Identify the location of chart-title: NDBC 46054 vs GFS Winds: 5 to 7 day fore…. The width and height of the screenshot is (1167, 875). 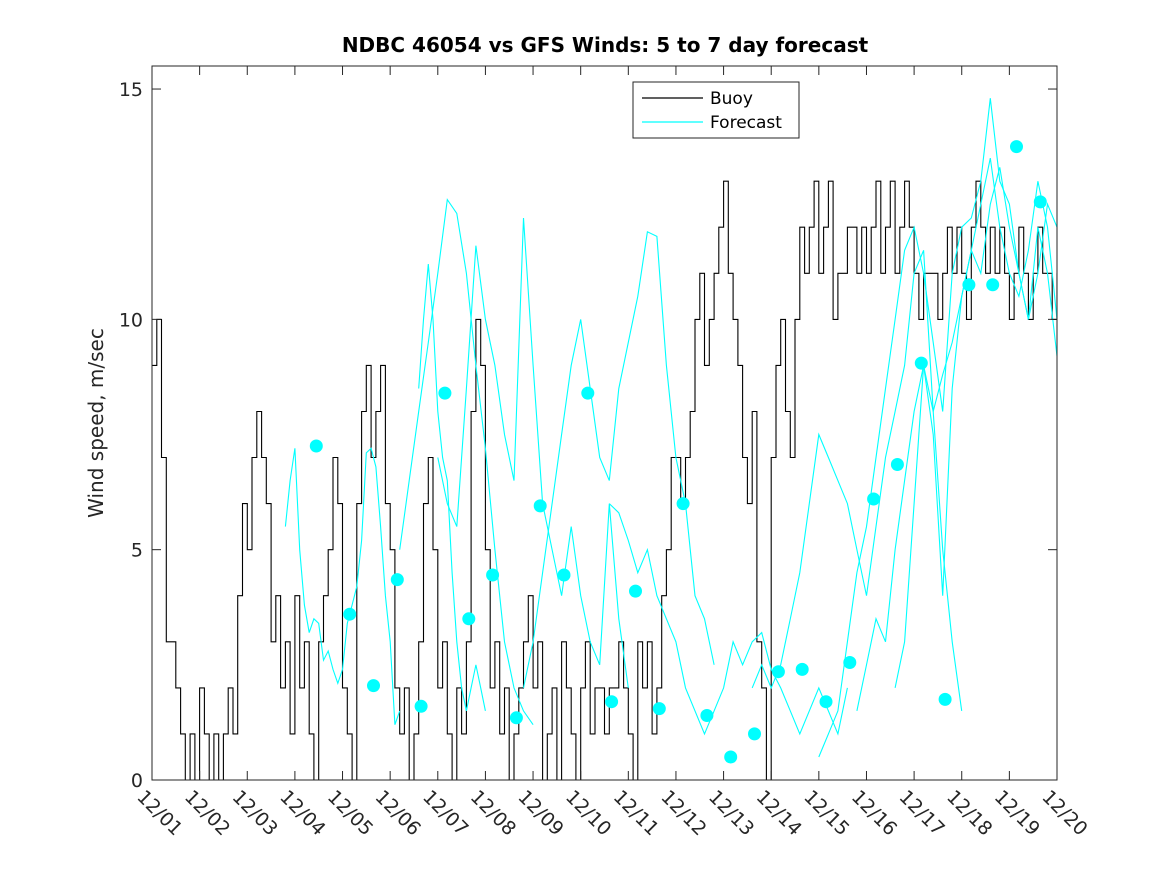
(605, 45).